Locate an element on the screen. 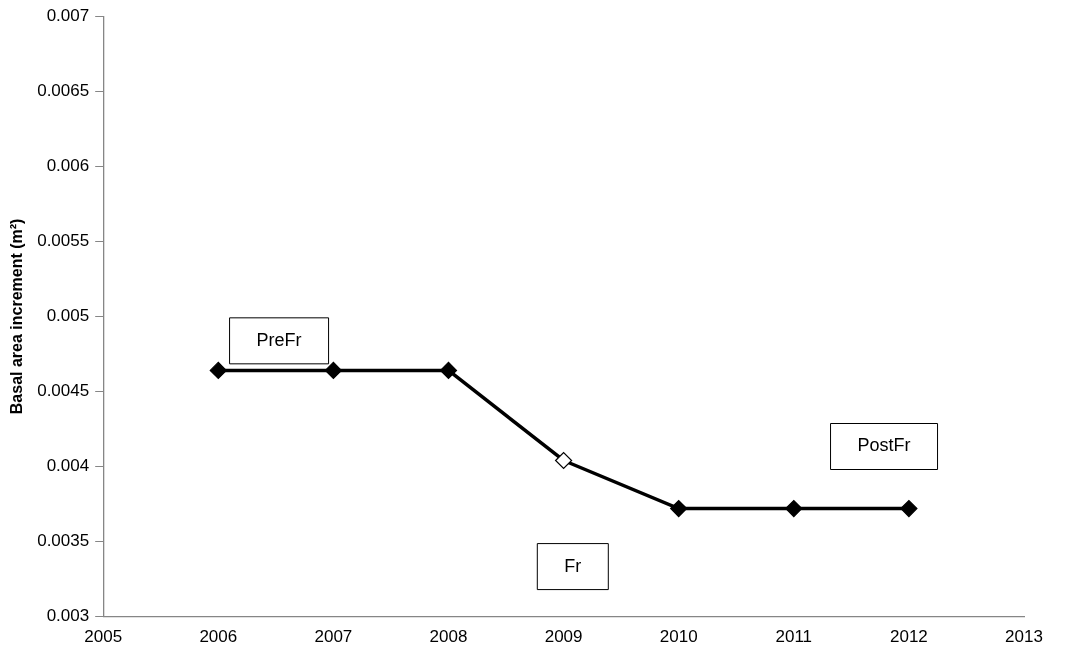  annotation: PostFr is located at coordinates (884, 445).